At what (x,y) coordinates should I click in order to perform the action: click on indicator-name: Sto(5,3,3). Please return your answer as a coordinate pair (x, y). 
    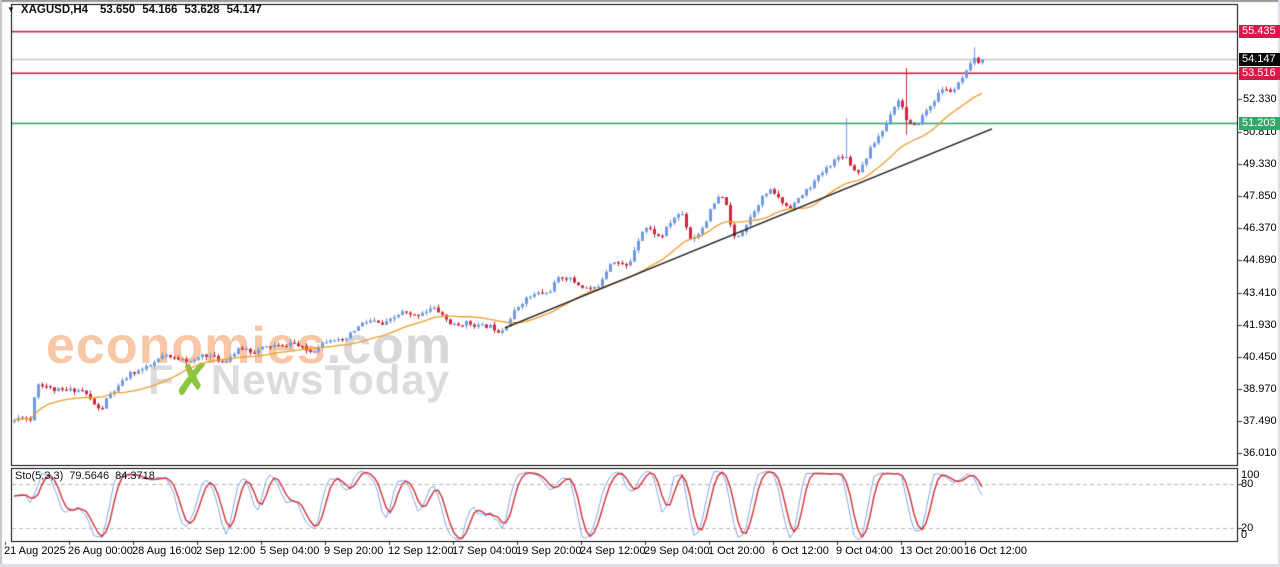
    Looking at the image, I should click on (39, 476).